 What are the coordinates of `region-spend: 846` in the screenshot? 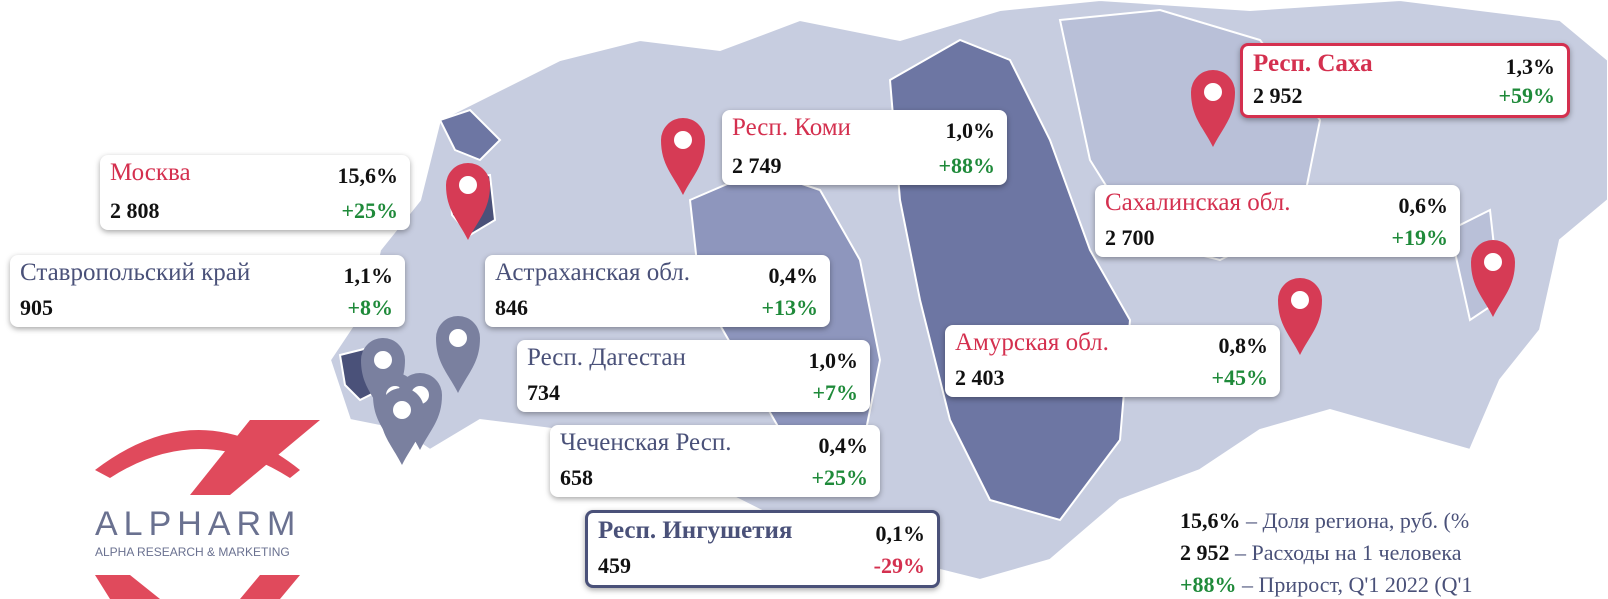 It's located at (511, 307).